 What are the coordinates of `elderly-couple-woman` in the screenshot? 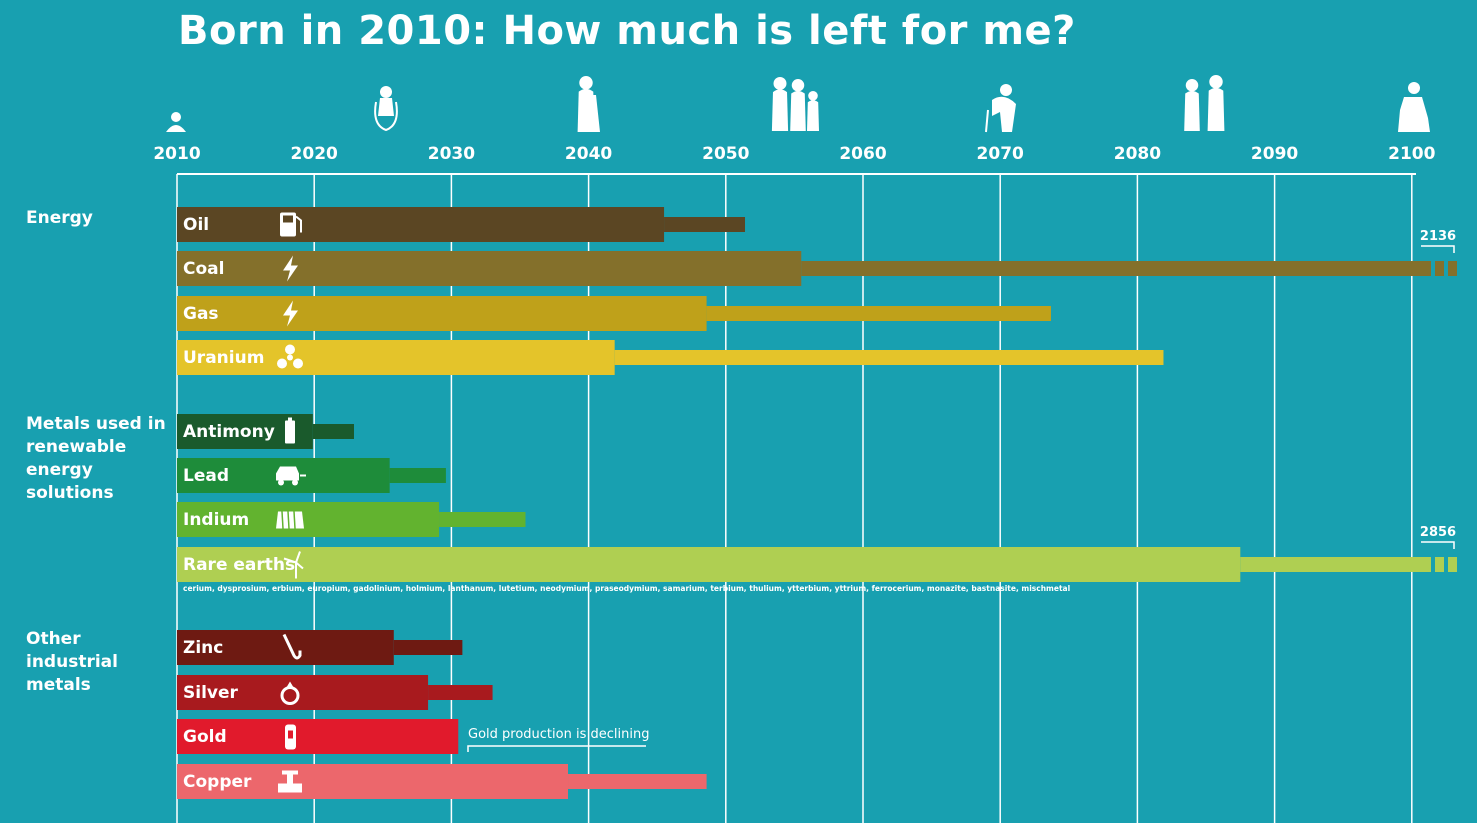 It's located at (1192, 105).